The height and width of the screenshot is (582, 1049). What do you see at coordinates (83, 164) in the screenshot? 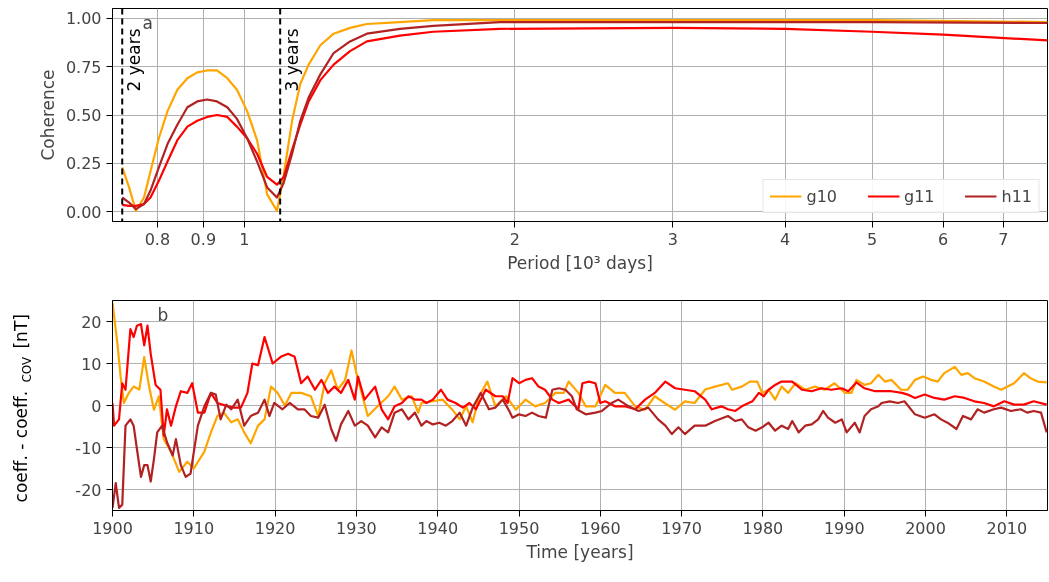
I see `y-tick-label: 0.25` at bounding box center [83, 164].